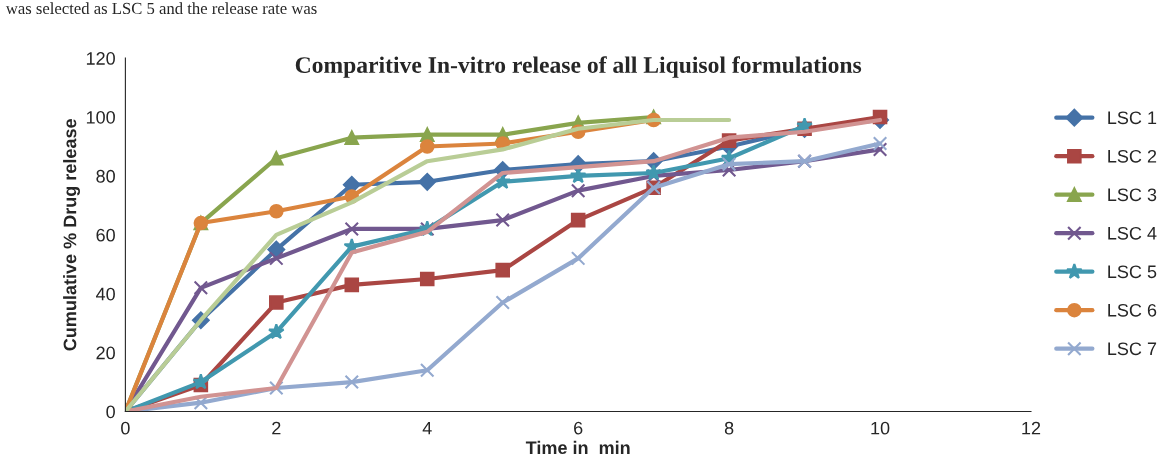 The image size is (1161, 465). I want to click on legend-label: LSC 6, so click(1132, 310).